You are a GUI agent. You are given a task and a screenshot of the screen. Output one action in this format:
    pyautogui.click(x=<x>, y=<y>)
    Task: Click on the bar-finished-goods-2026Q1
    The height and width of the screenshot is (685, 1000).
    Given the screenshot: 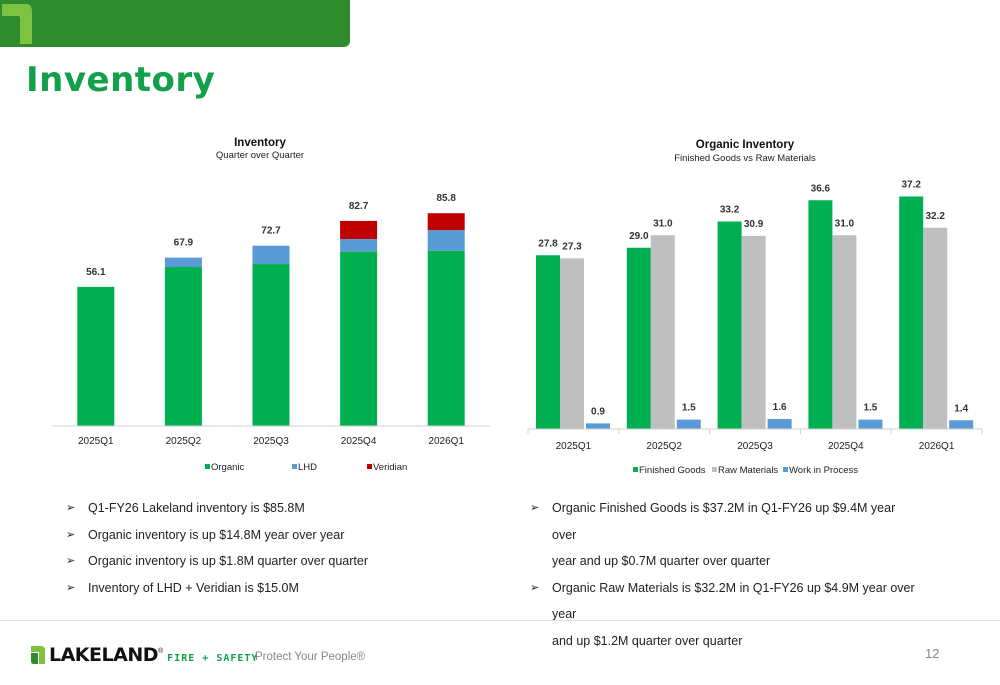 What is the action you would take?
    pyautogui.click(x=911, y=312)
    